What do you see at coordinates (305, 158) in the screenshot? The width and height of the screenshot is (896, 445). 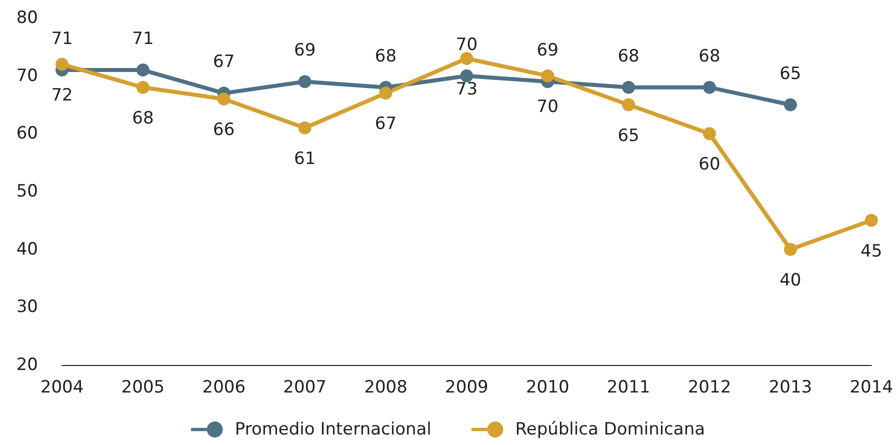 I see `data-label: 61` at bounding box center [305, 158].